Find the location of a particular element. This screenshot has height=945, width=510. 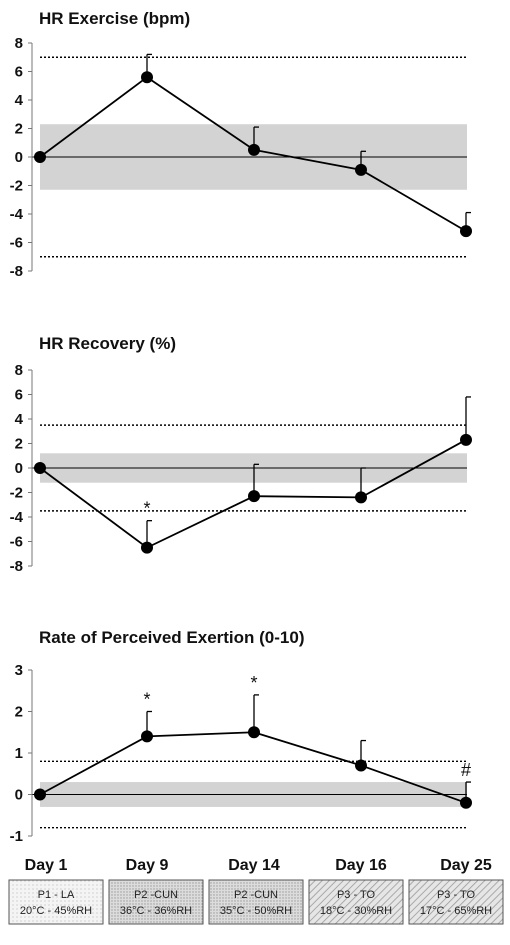

condition-box: P3 - TO 18°C - 30%RH is located at coordinates (356, 902).